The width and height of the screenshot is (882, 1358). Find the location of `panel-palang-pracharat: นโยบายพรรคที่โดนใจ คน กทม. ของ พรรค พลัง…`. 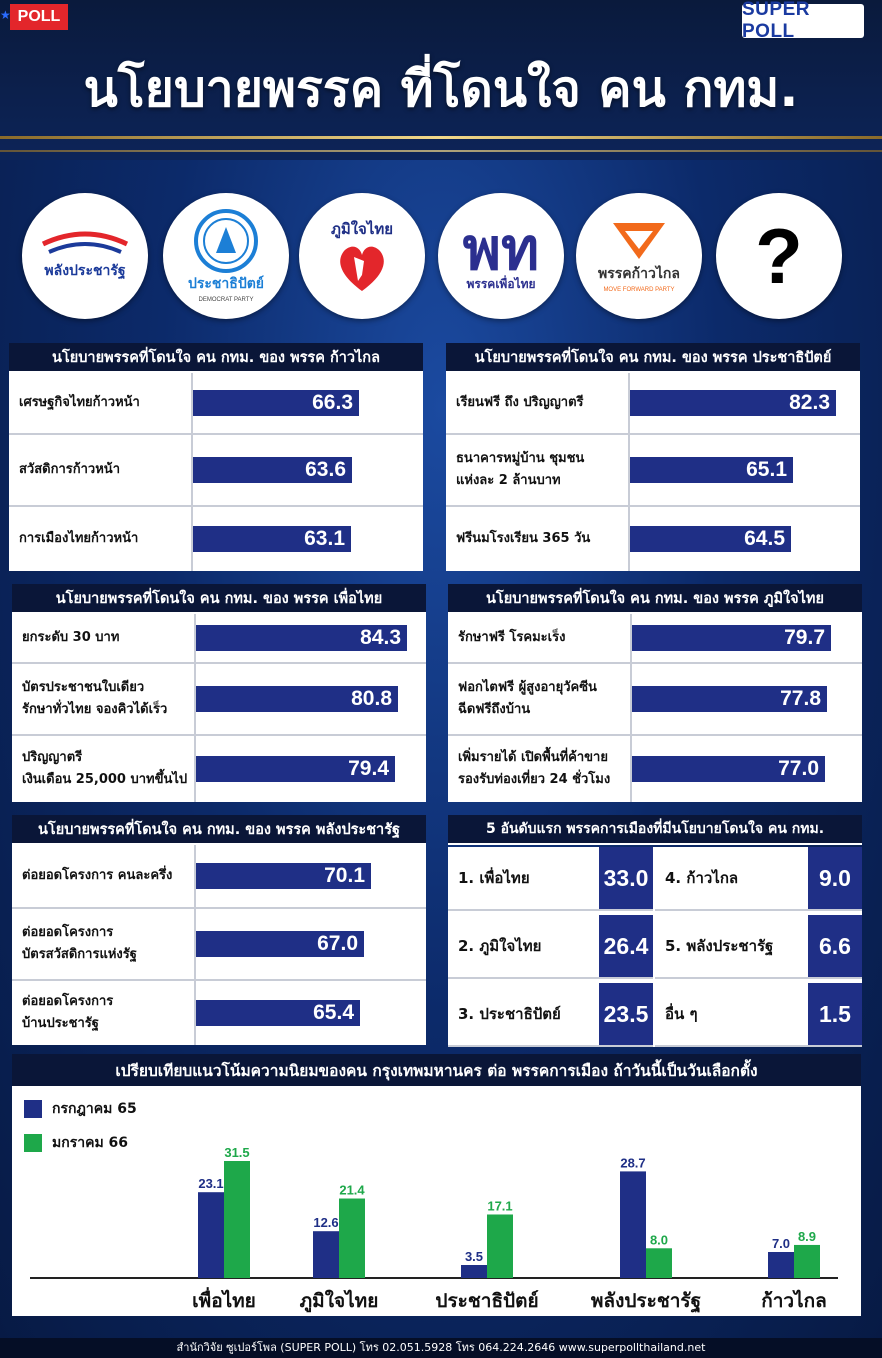

panel-palang-pracharat: นโยบายพรรคที่โดนใจ คน กทม. ของ พรรค พลัง… is located at coordinates (219, 930).